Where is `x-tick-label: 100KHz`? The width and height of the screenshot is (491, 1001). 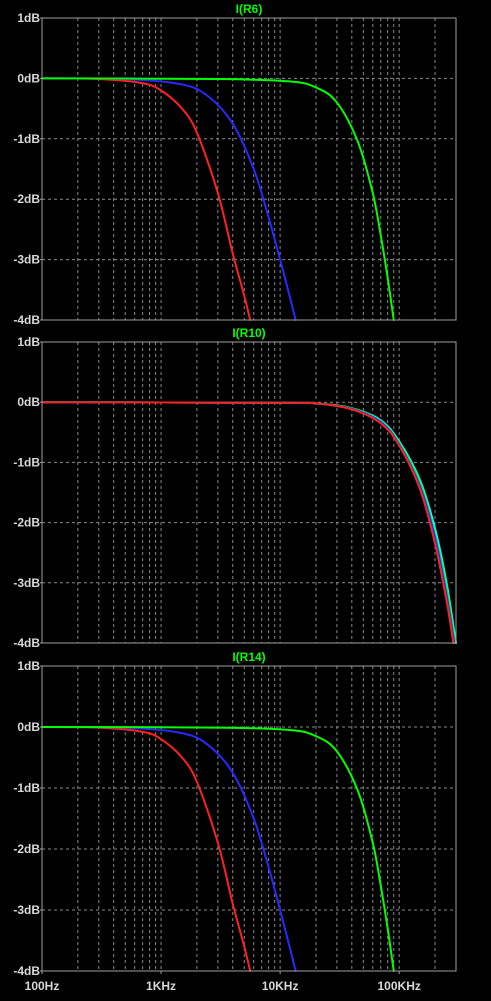 x-tick-label: 100KHz is located at coordinates (399, 986).